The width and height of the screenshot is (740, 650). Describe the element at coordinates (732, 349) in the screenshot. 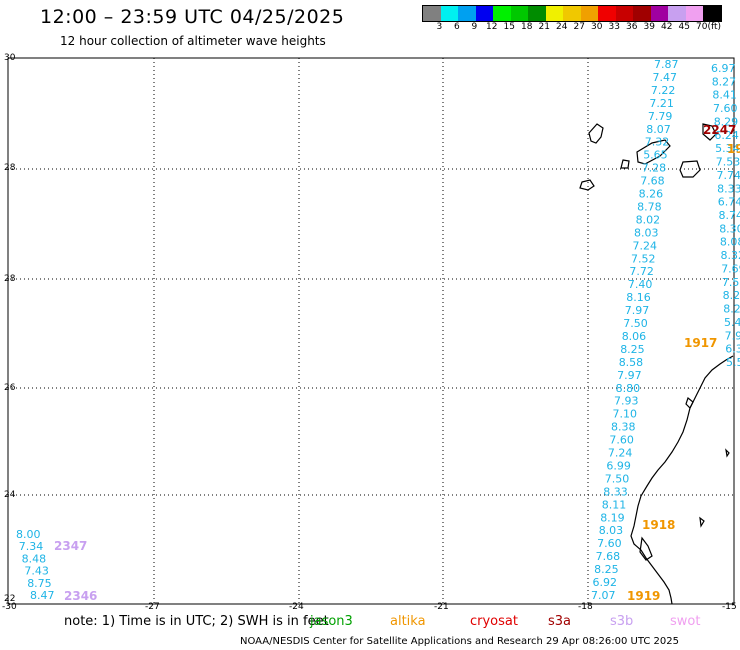

I see `wave-height-value: 6.39` at that location.